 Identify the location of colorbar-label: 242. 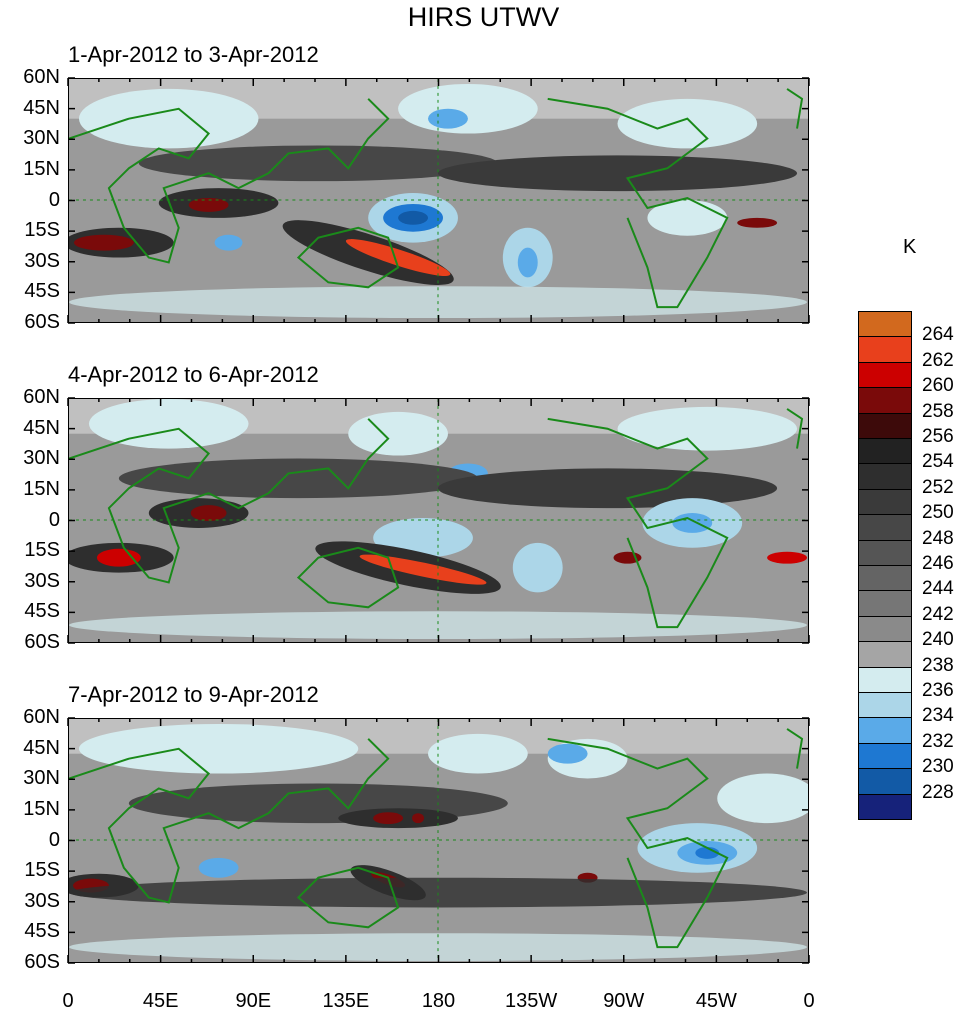
(938, 614).